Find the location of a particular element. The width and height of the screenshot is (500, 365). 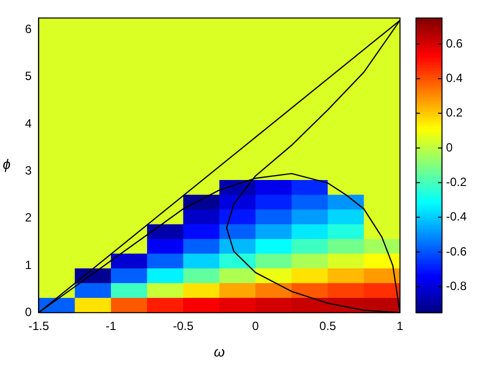

color-bar-label: 0.2 is located at coordinates (455, 113).